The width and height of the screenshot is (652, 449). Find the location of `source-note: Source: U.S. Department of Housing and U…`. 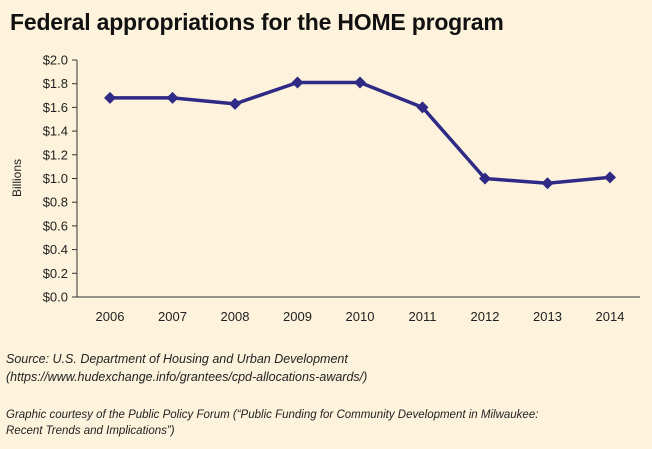

source-note: Source: U.S. Department of Housing and U… is located at coordinates (186, 368).